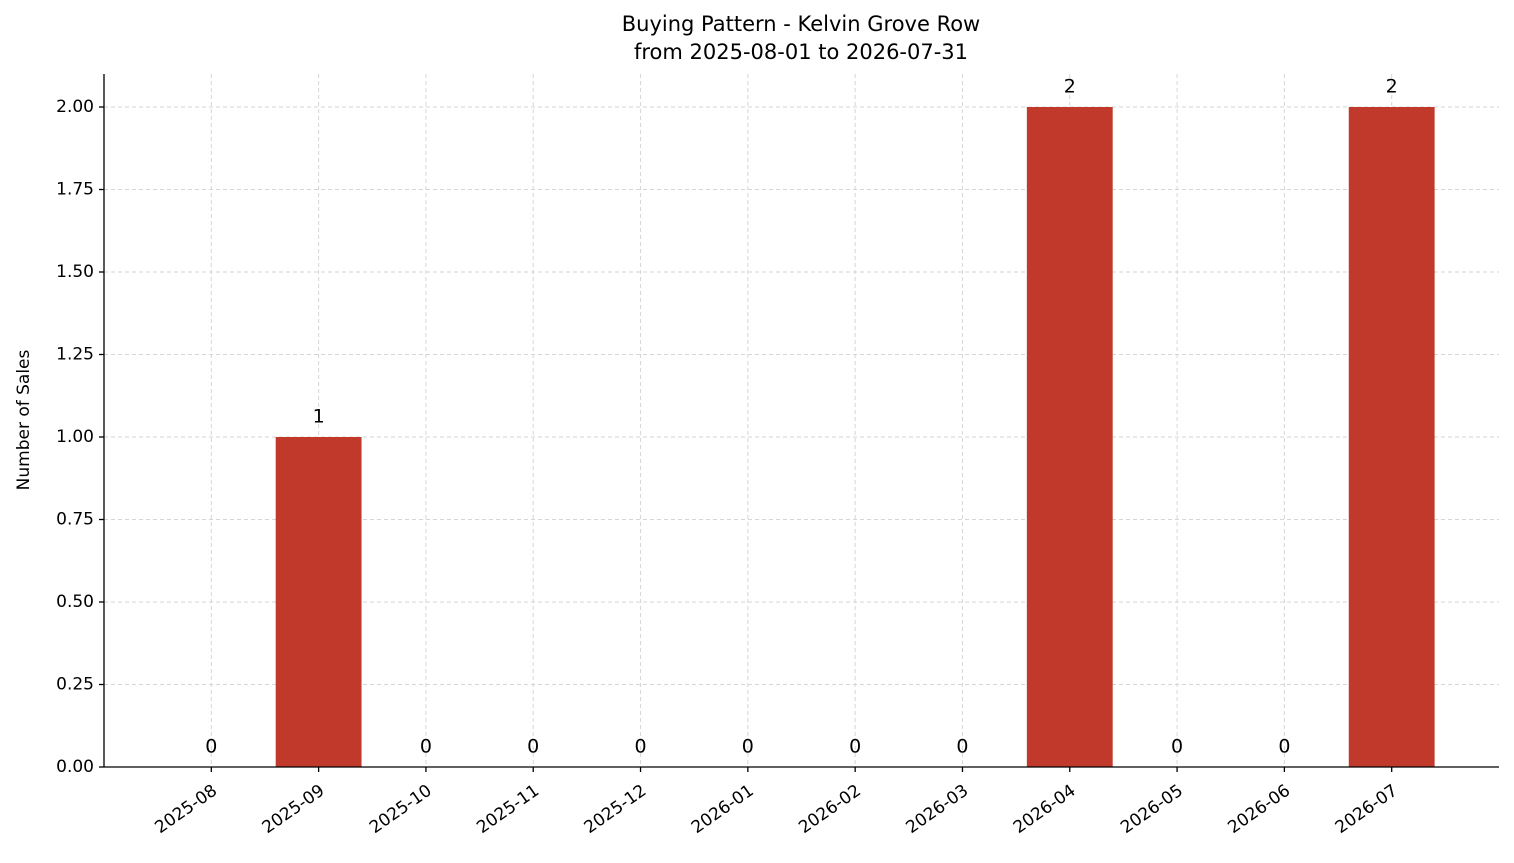 This screenshot has height=863, width=1514. Describe the element at coordinates (75, 272) in the screenshot. I see `y-tick-label: 1.50` at that location.